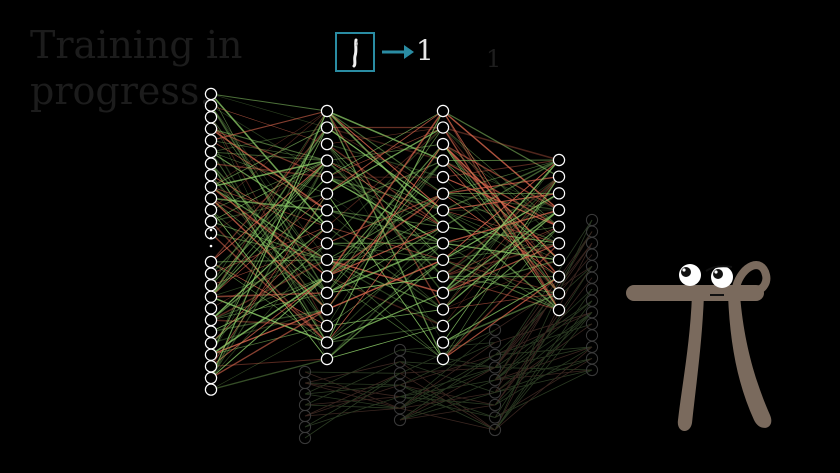 The image size is (840, 473). I want to click on ellipsis-dot, so click(211, 238).